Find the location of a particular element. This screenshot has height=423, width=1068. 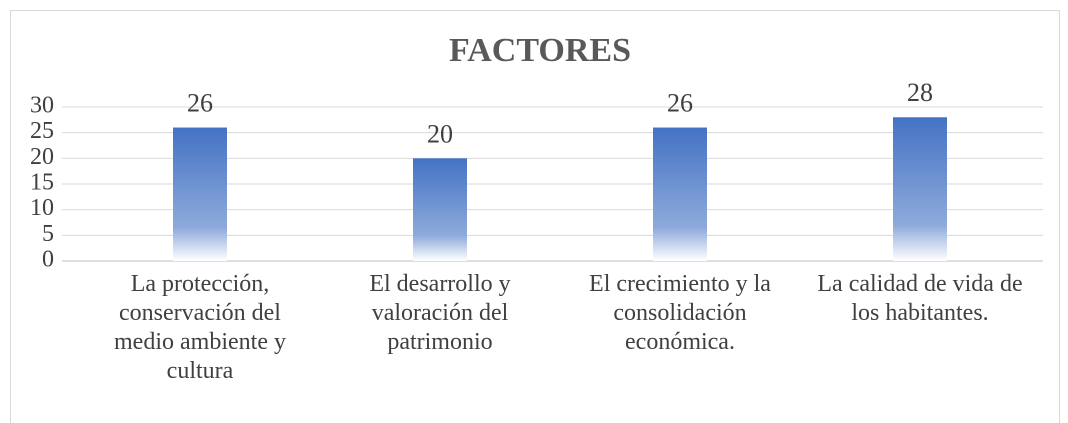

y-tick-label: 20 is located at coordinates (42, 157).